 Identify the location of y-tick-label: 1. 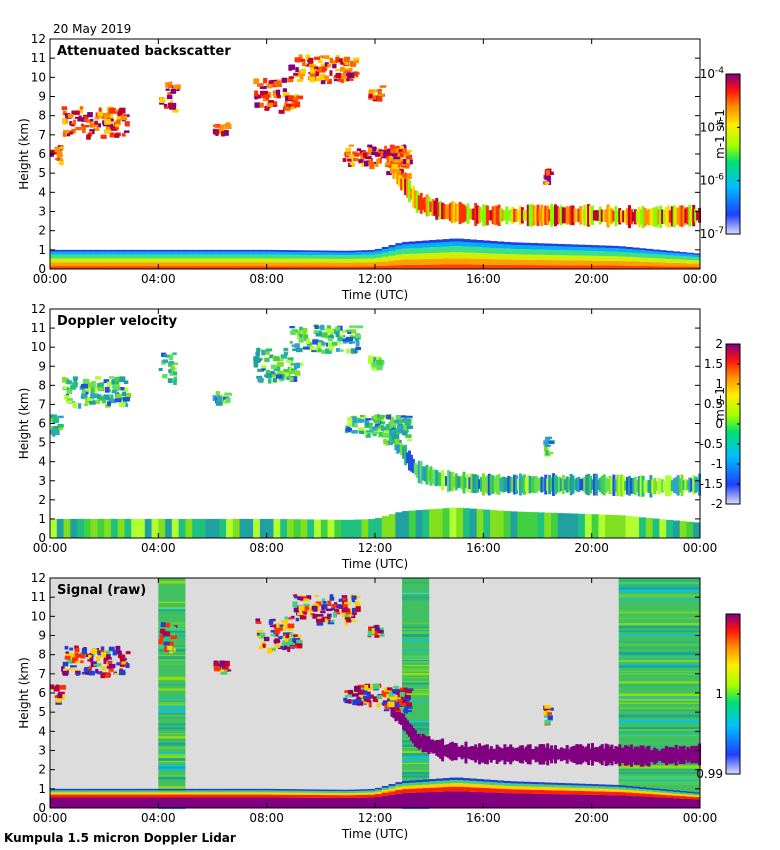
(42, 519).